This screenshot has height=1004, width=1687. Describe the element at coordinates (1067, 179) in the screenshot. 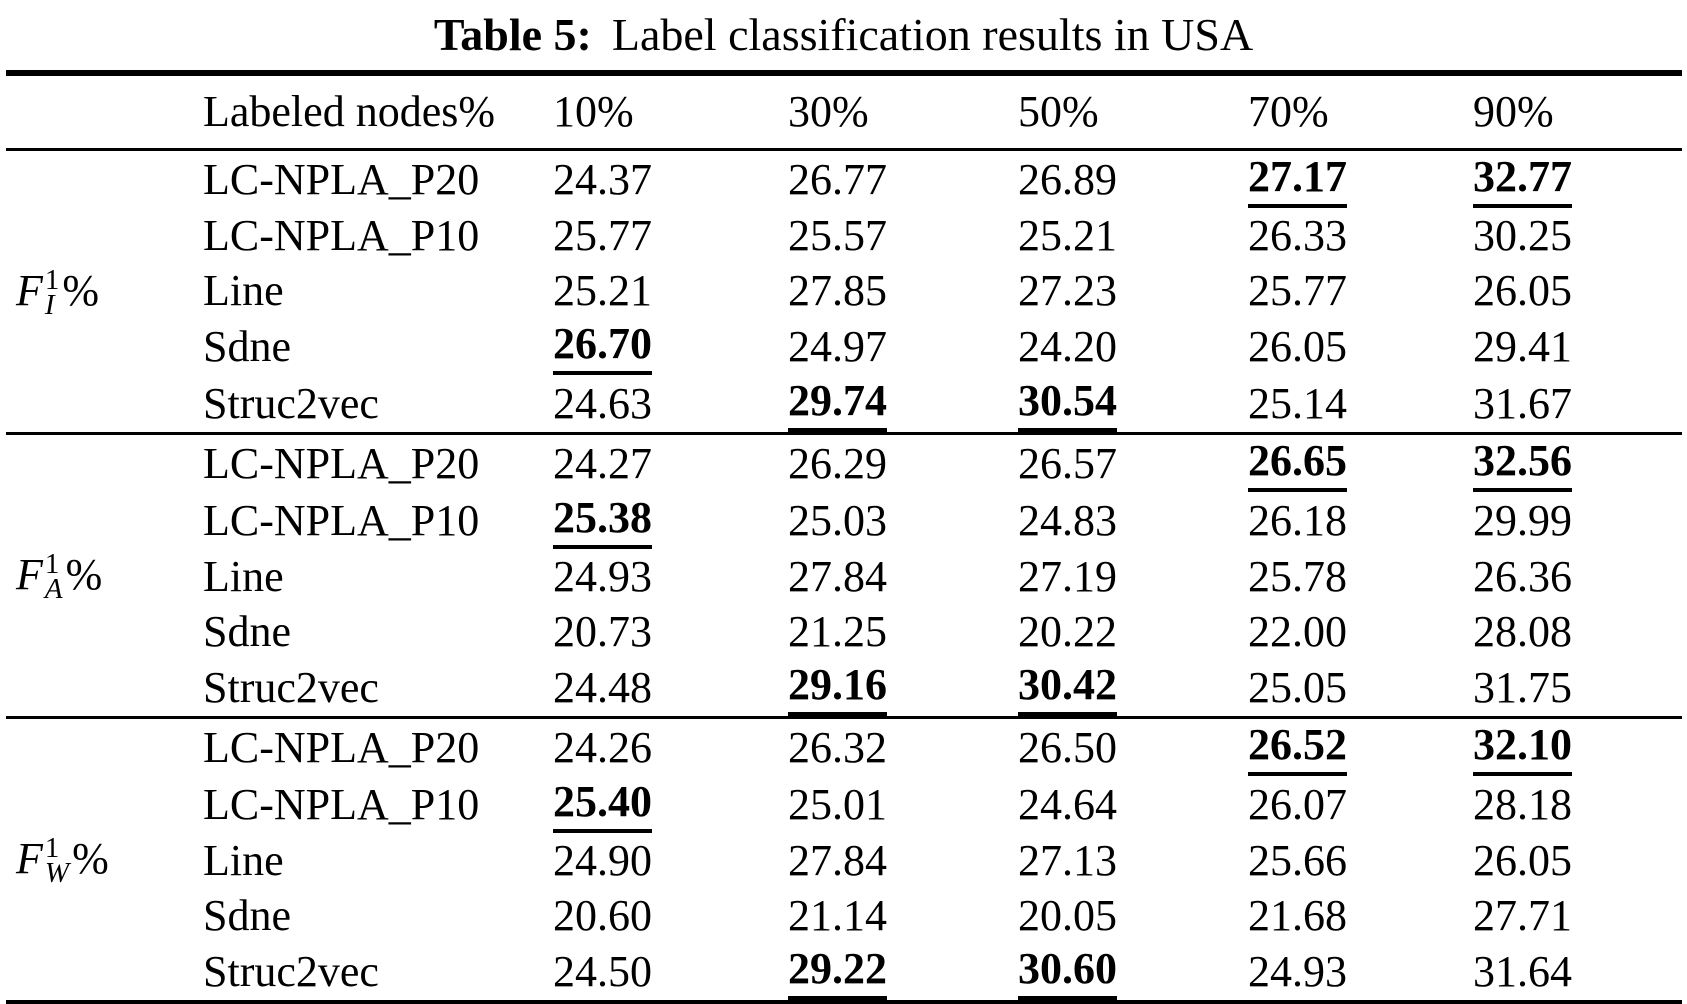

I see `value: 26.89` at that location.